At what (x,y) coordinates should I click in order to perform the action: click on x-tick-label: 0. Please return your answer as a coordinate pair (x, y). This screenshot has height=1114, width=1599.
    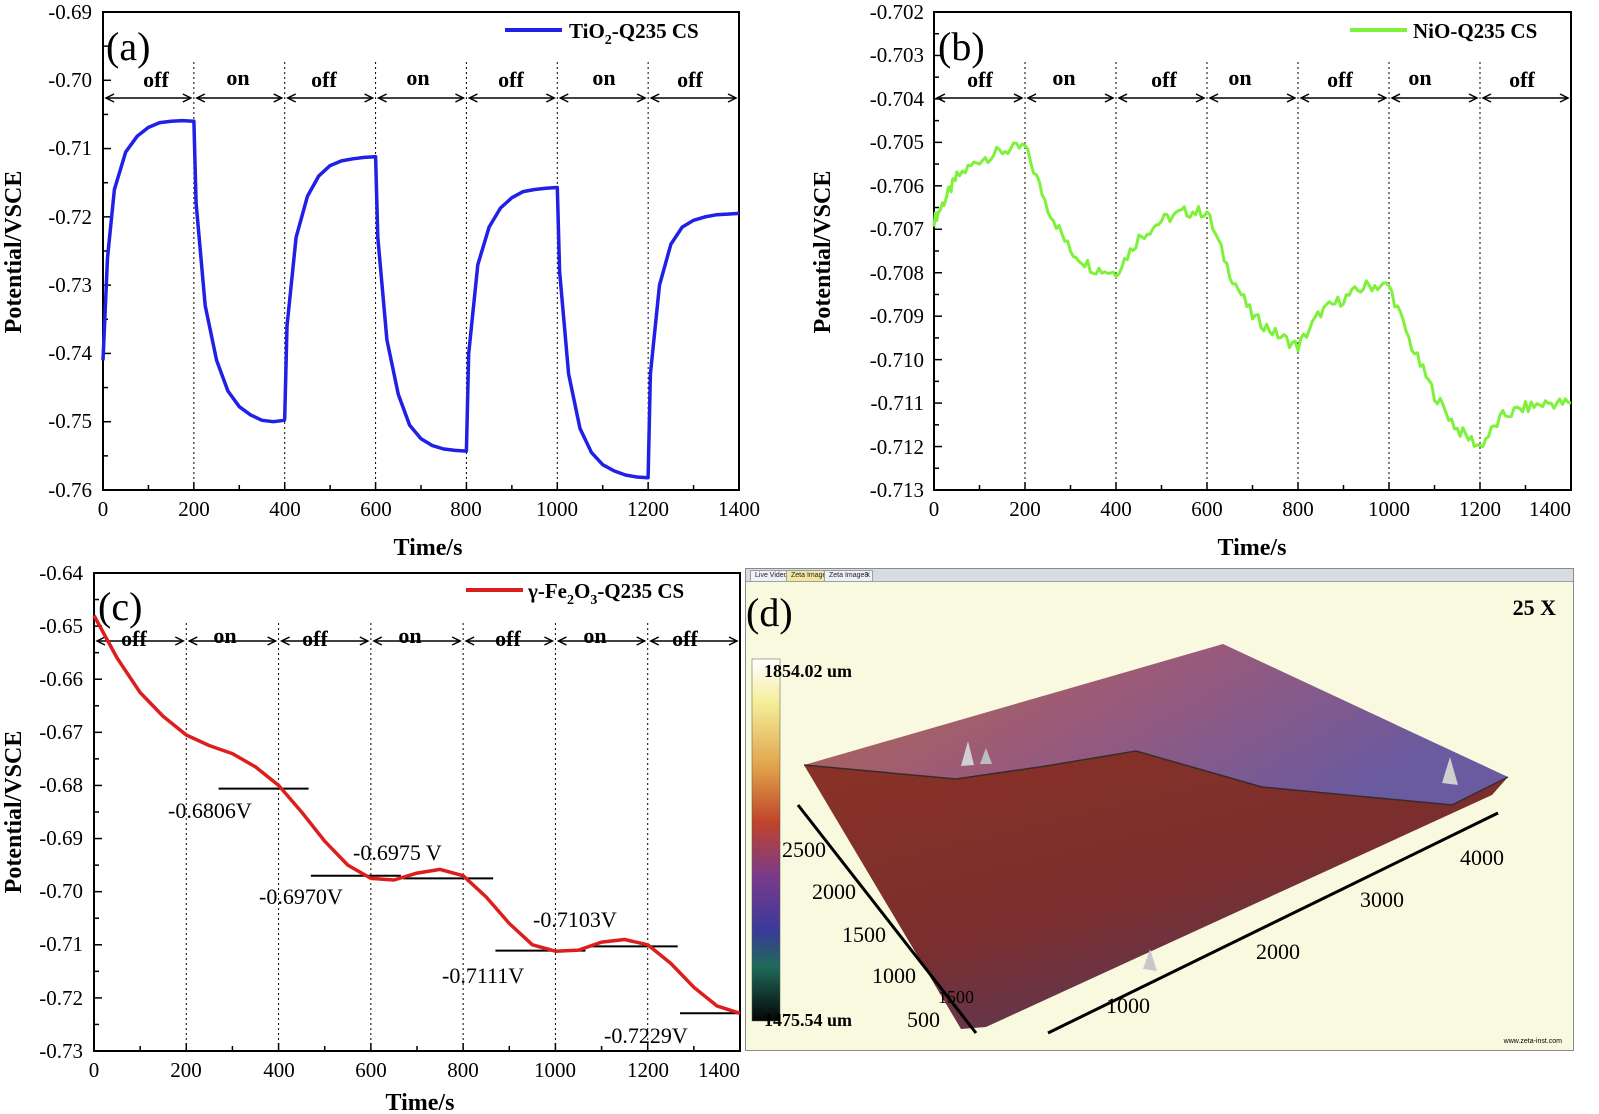
    Looking at the image, I should click on (103, 509).